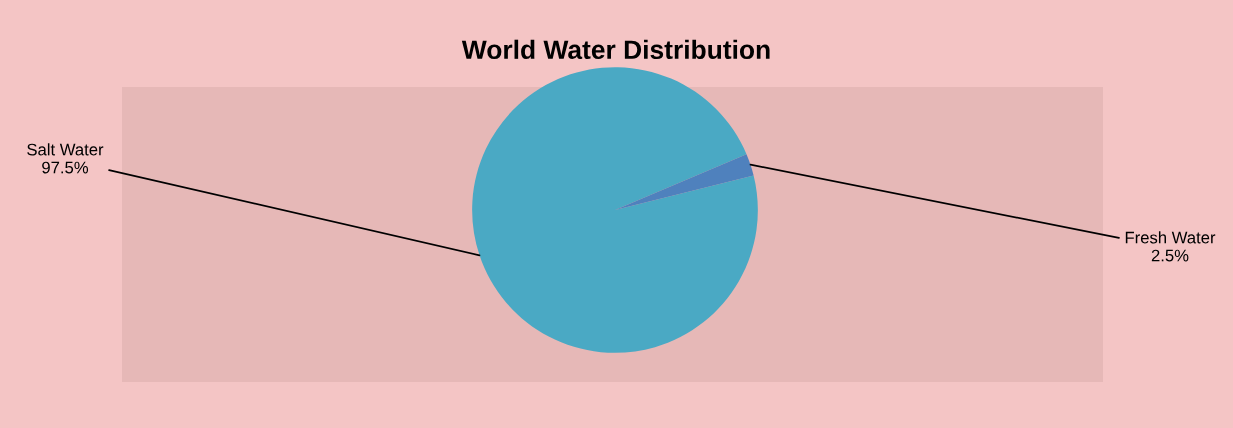  I want to click on slice-label: Fresh Water, so click(1170, 237).